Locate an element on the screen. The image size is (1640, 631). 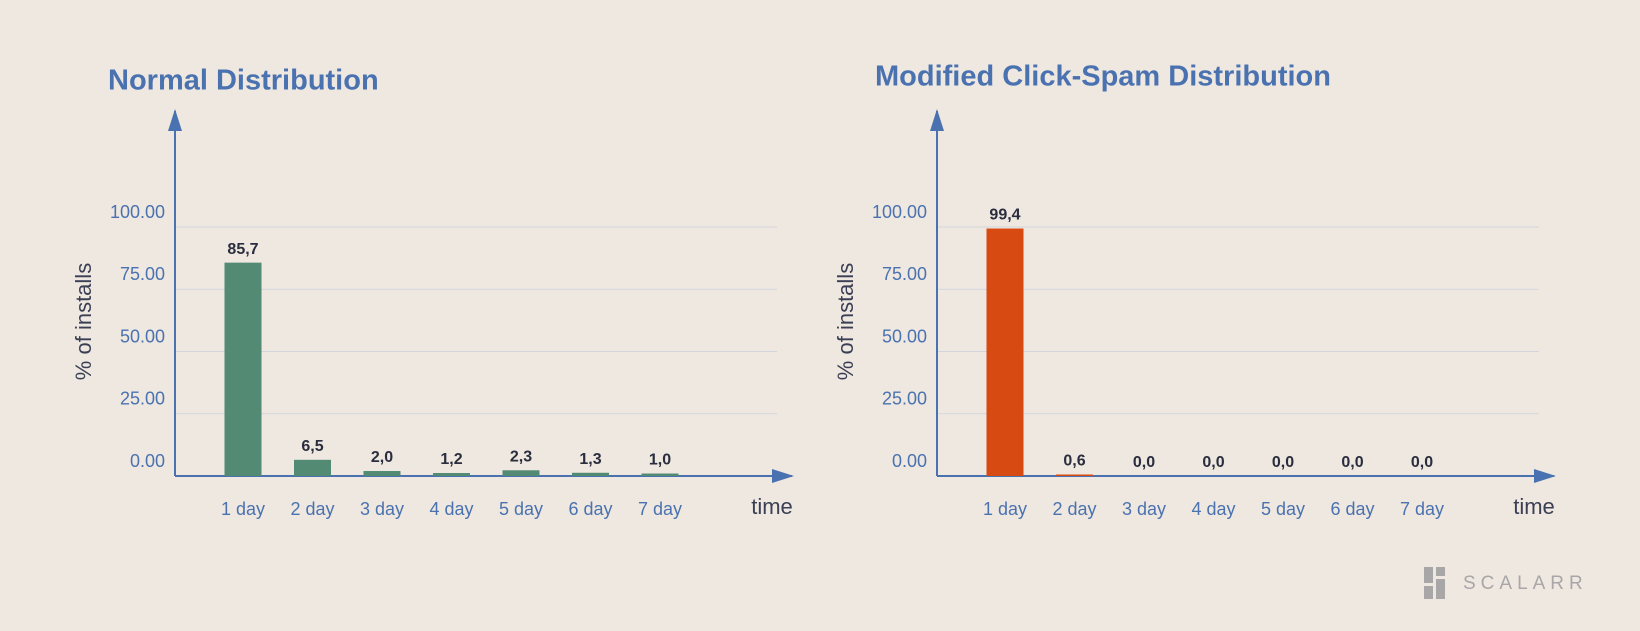
value-label: 99,4 is located at coordinates (1004, 215).